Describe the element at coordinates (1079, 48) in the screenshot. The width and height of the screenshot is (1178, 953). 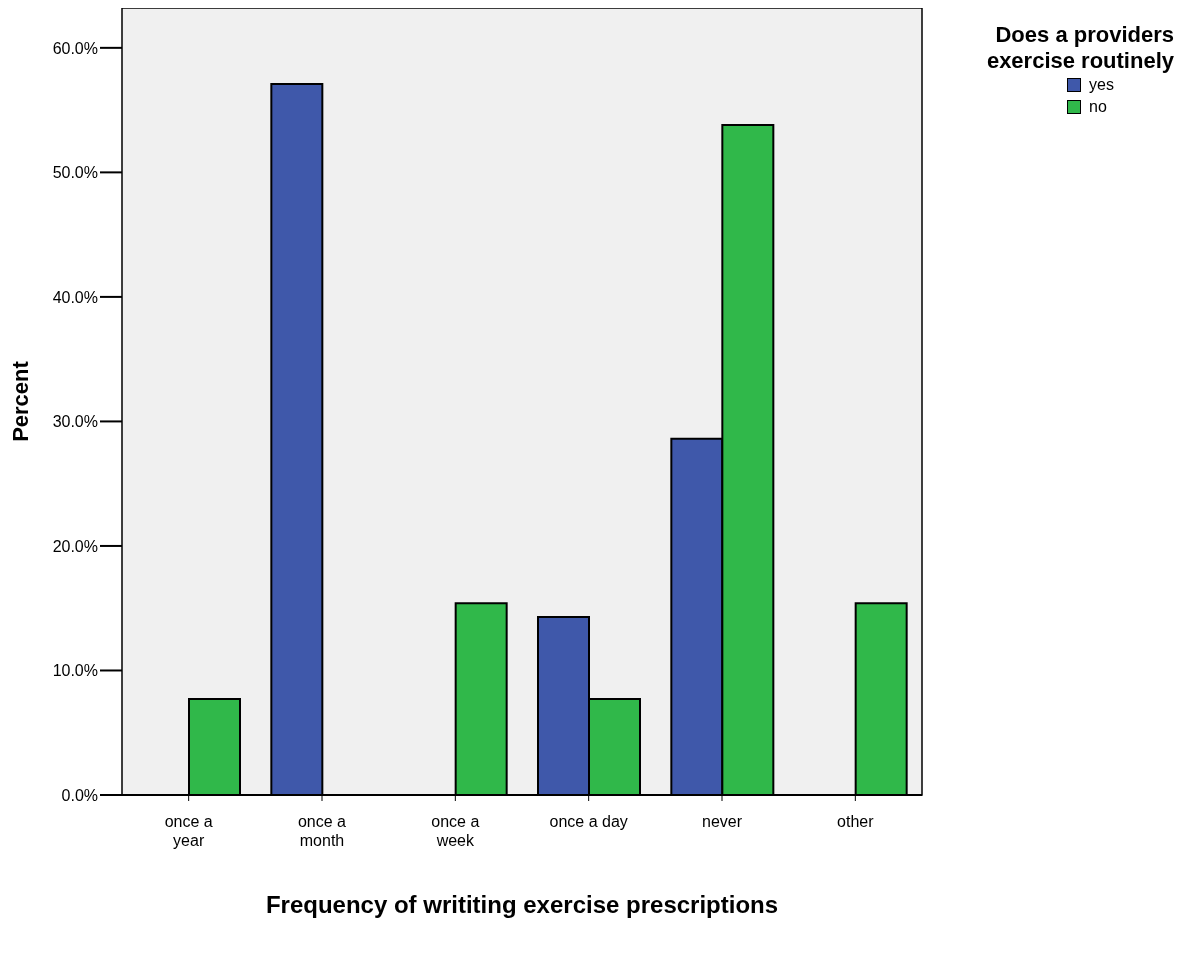
I see `legend-title: Does a providers exercise routinely` at that location.